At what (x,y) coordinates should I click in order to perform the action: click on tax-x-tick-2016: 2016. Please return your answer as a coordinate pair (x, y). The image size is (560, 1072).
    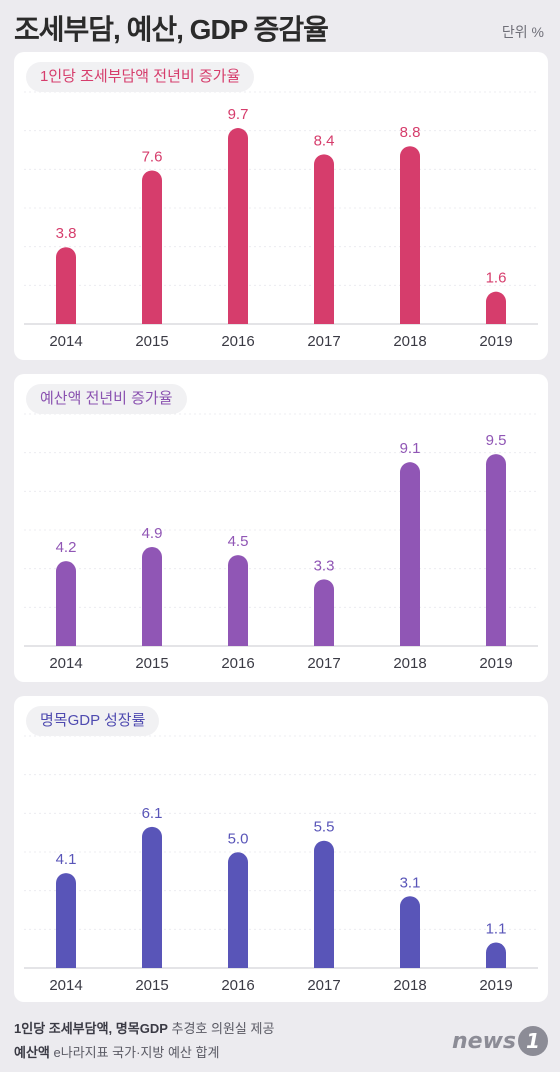
    Looking at the image, I should click on (237, 341).